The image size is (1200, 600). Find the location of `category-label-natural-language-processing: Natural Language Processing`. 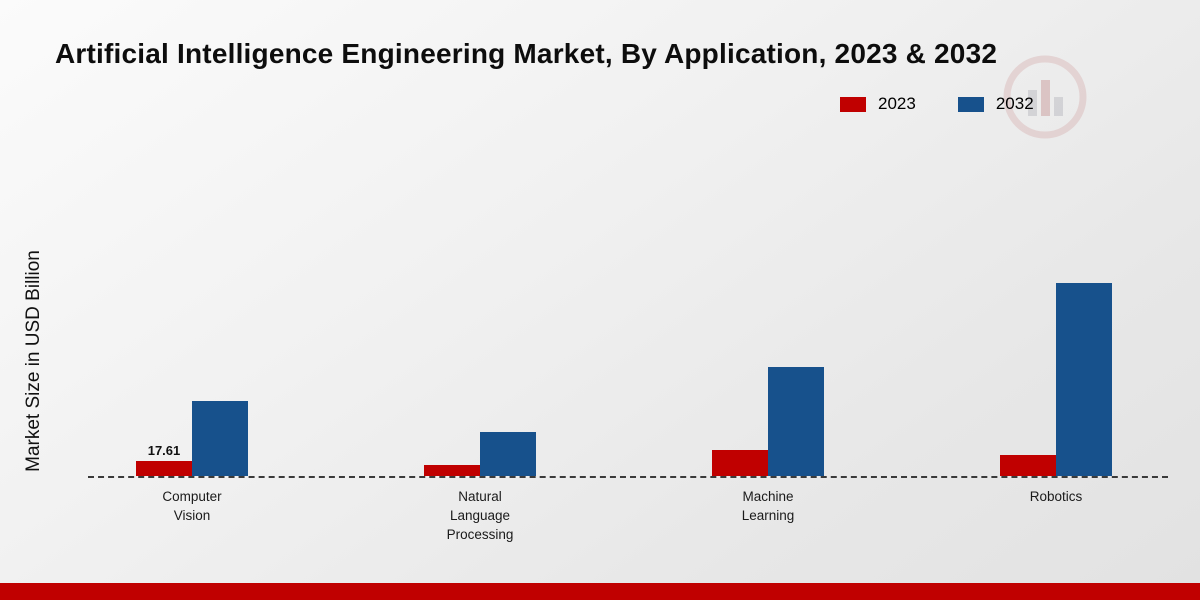

category-label-natural-language-processing: Natural Language Processing is located at coordinates (480, 515).